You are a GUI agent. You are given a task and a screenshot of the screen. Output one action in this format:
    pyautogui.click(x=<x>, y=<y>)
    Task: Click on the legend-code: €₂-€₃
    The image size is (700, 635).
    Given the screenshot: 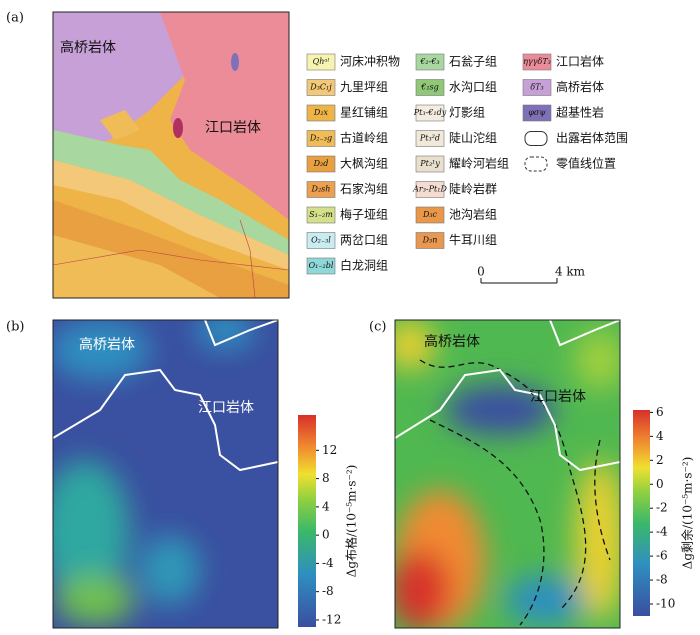 What is the action you would take?
    pyautogui.click(x=429, y=61)
    